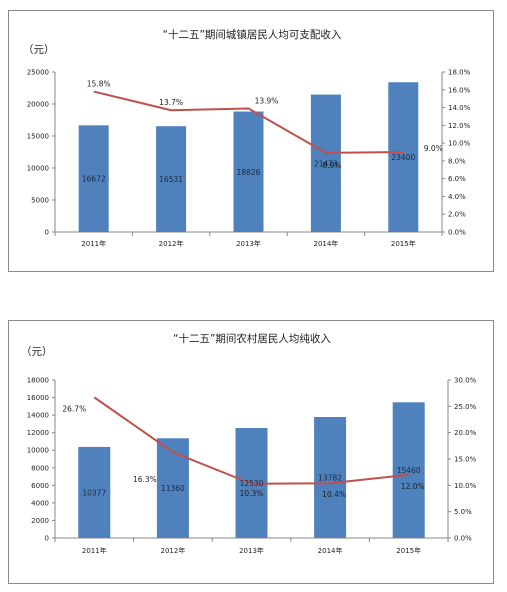 The height and width of the screenshot is (592, 507). Describe the element at coordinates (457, 197) in the screenshot. I see `y2-tick-label: 4.0%` at that location.